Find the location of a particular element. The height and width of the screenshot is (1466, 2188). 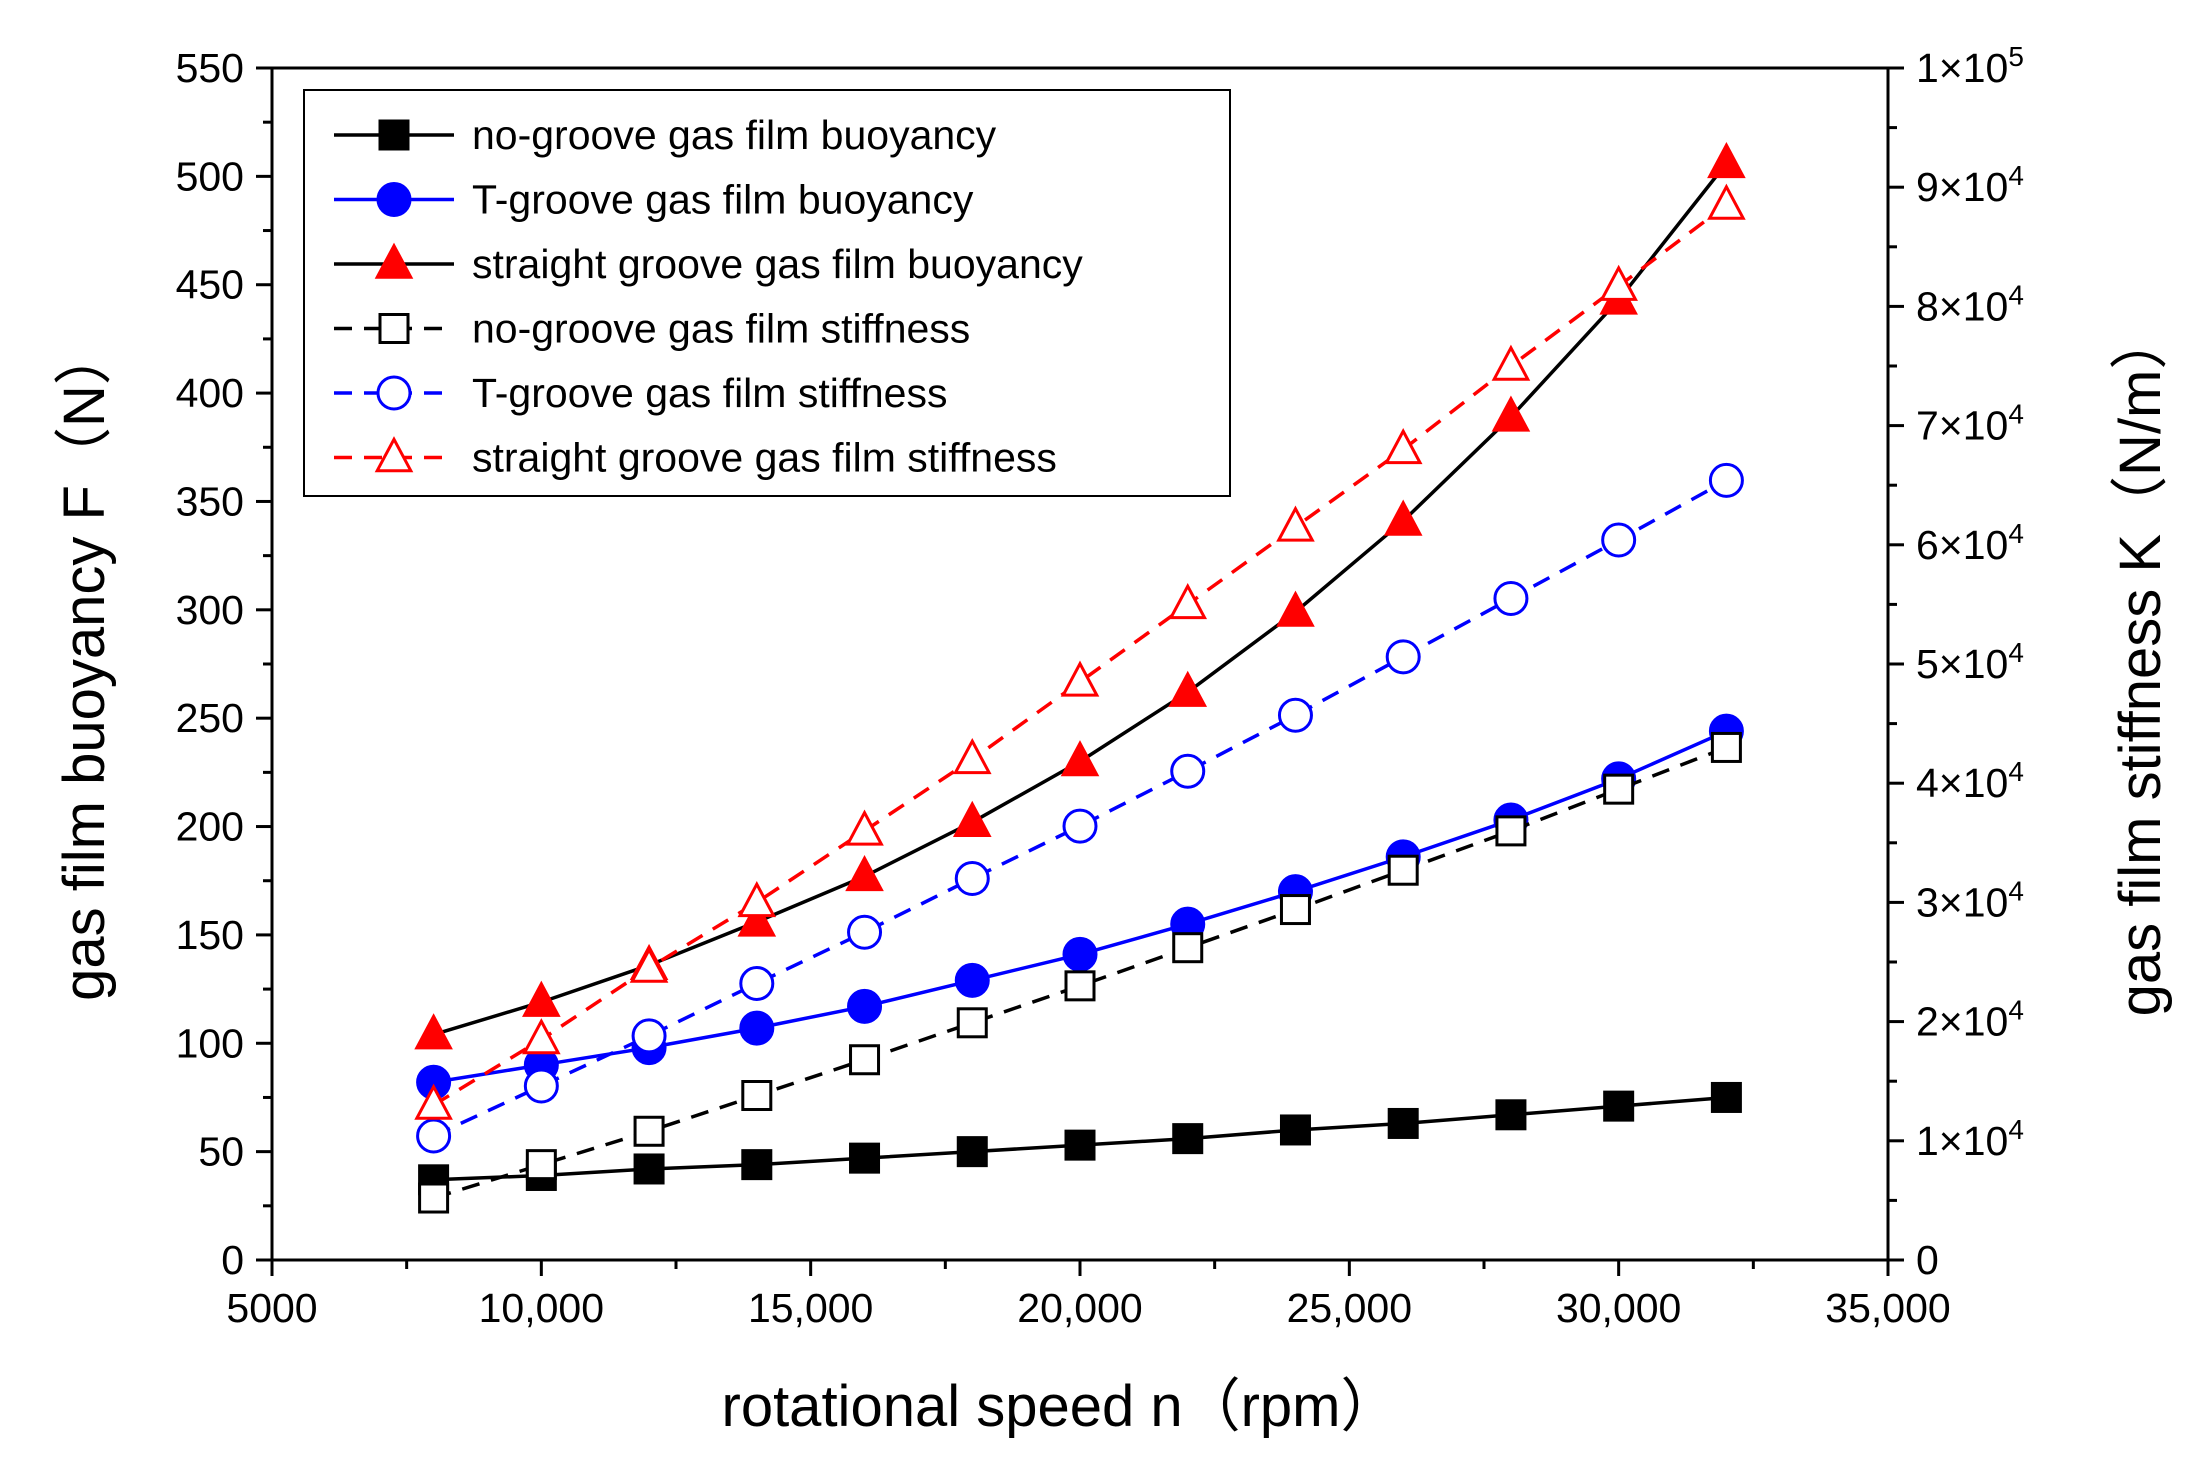

y-right-tick-label: 7×10⁴ is located at coordinates (1970, 424).